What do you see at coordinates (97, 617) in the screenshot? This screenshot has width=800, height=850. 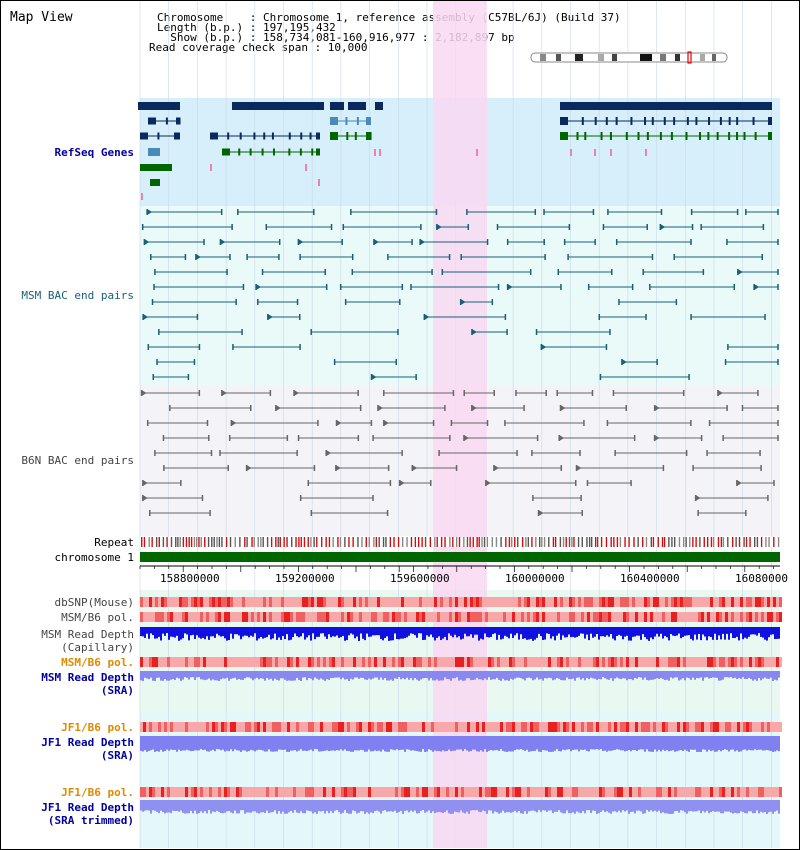 I see `label-msm-b6-pol-1: MSM/B6 pol.` at bounding box center [97, 617].